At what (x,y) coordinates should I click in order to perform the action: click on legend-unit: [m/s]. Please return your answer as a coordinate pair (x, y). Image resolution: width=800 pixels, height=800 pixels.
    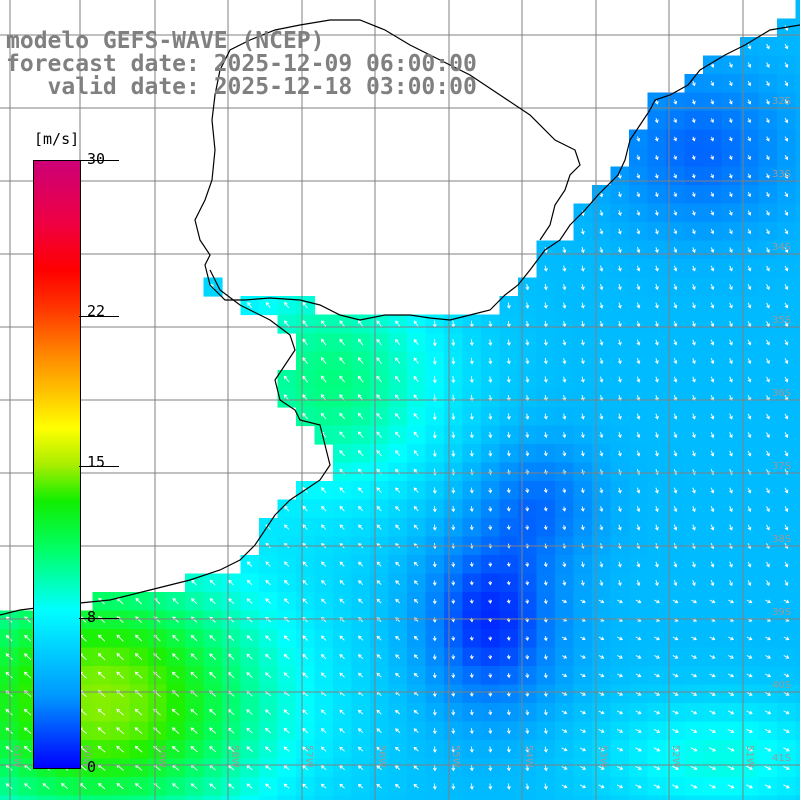
    Looking at the image, I should click on (57, 139).